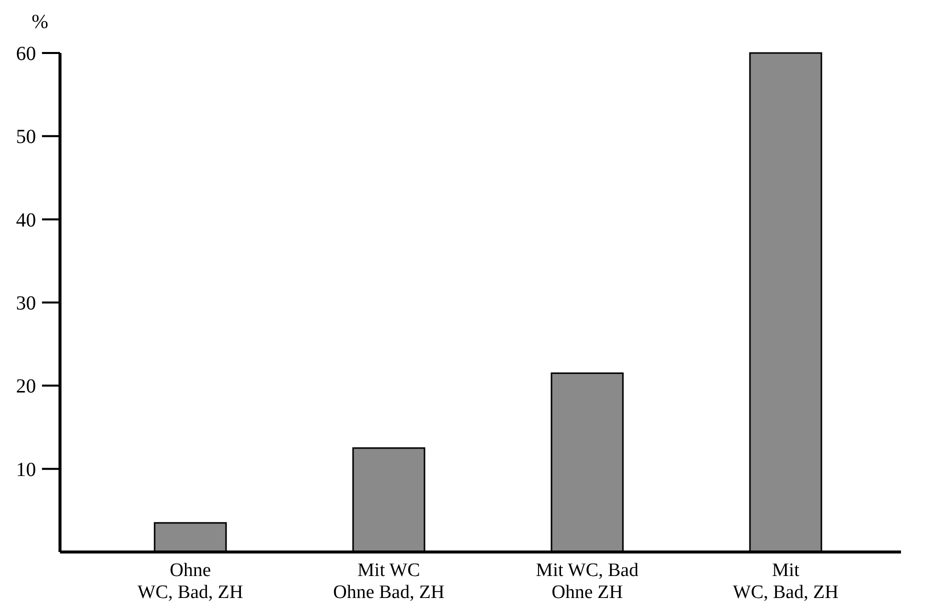 This screenshot has height=612, width=926. What do you see at coordinates (588, 581) in the screenshot?
I see `x-tick-label: Mit WC, Bad Ohne ZH` at bounding box center [588, 581].